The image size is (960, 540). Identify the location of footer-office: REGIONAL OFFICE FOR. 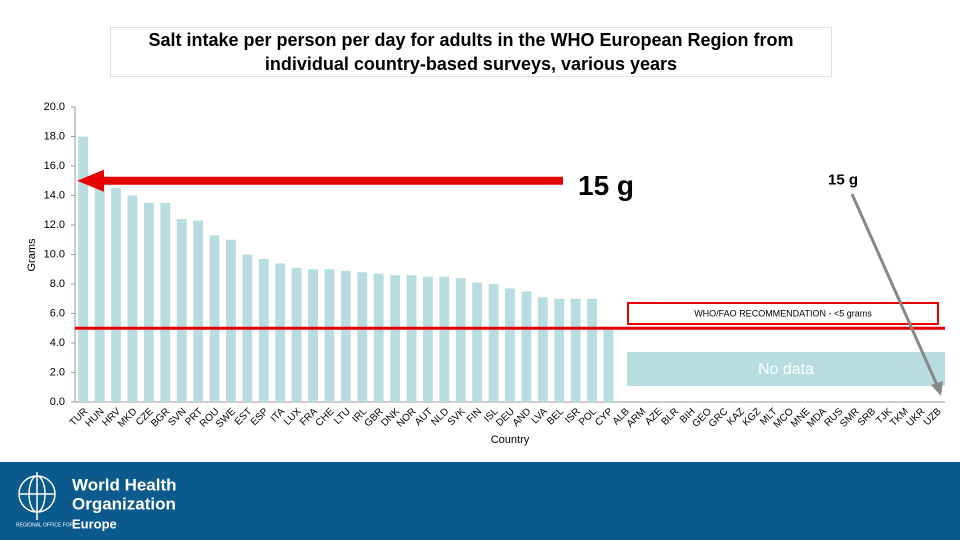
(45, 525).